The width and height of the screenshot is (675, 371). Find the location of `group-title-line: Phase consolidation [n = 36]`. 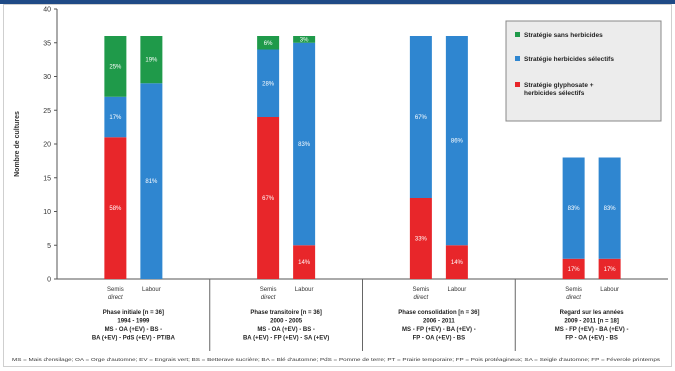

group-title-line: Phase consolidation [n = 36] is located at coordinates (438, 313).